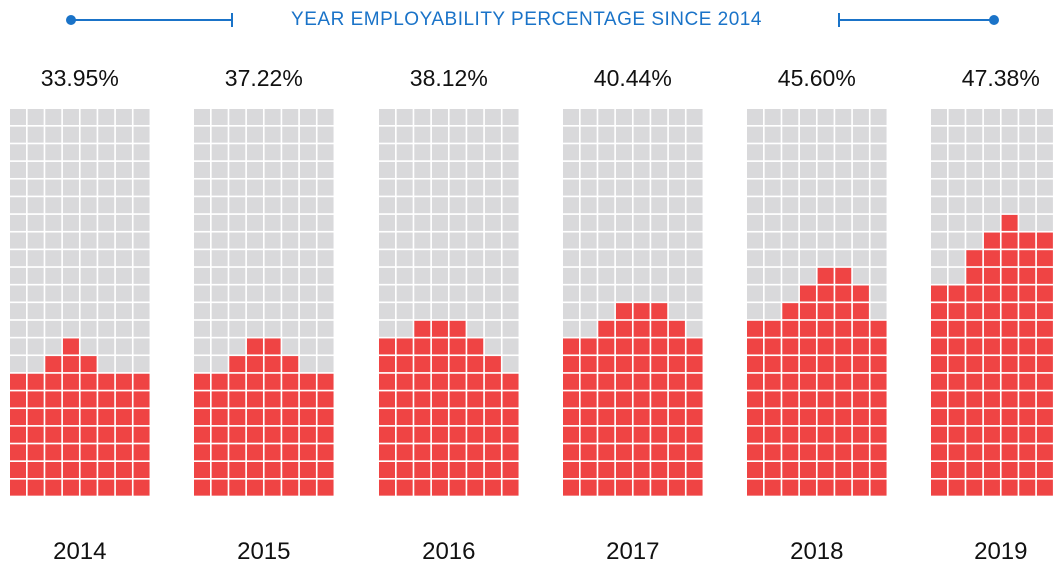  I want to click on waffle-bar-2015, so click(264, 302).